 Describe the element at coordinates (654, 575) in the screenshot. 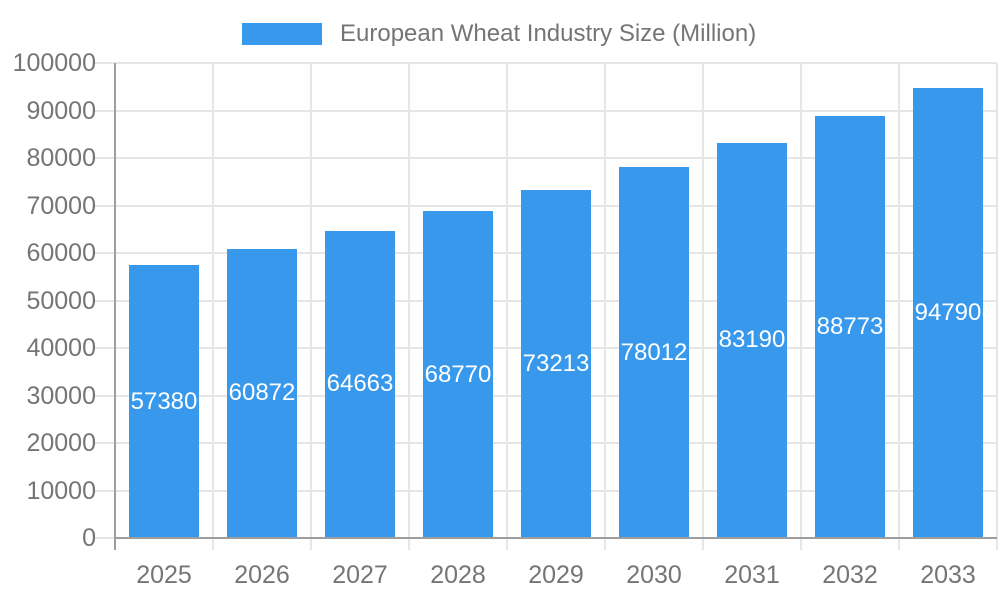

I see `x-axis-label-2030: 2030` at that location.